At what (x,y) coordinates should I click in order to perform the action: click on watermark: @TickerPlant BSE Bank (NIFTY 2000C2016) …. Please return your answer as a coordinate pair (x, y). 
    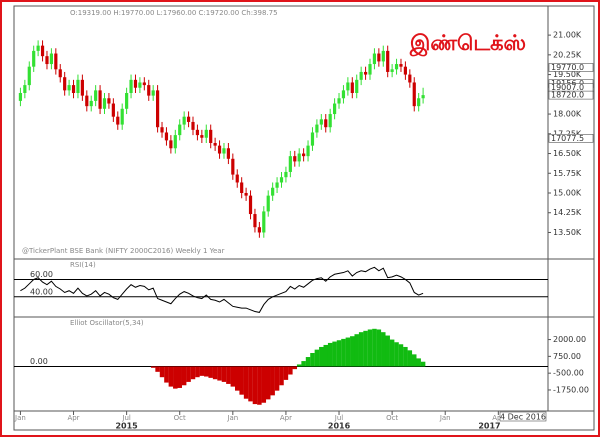
    Looking at the image, I should click on (123, 251).